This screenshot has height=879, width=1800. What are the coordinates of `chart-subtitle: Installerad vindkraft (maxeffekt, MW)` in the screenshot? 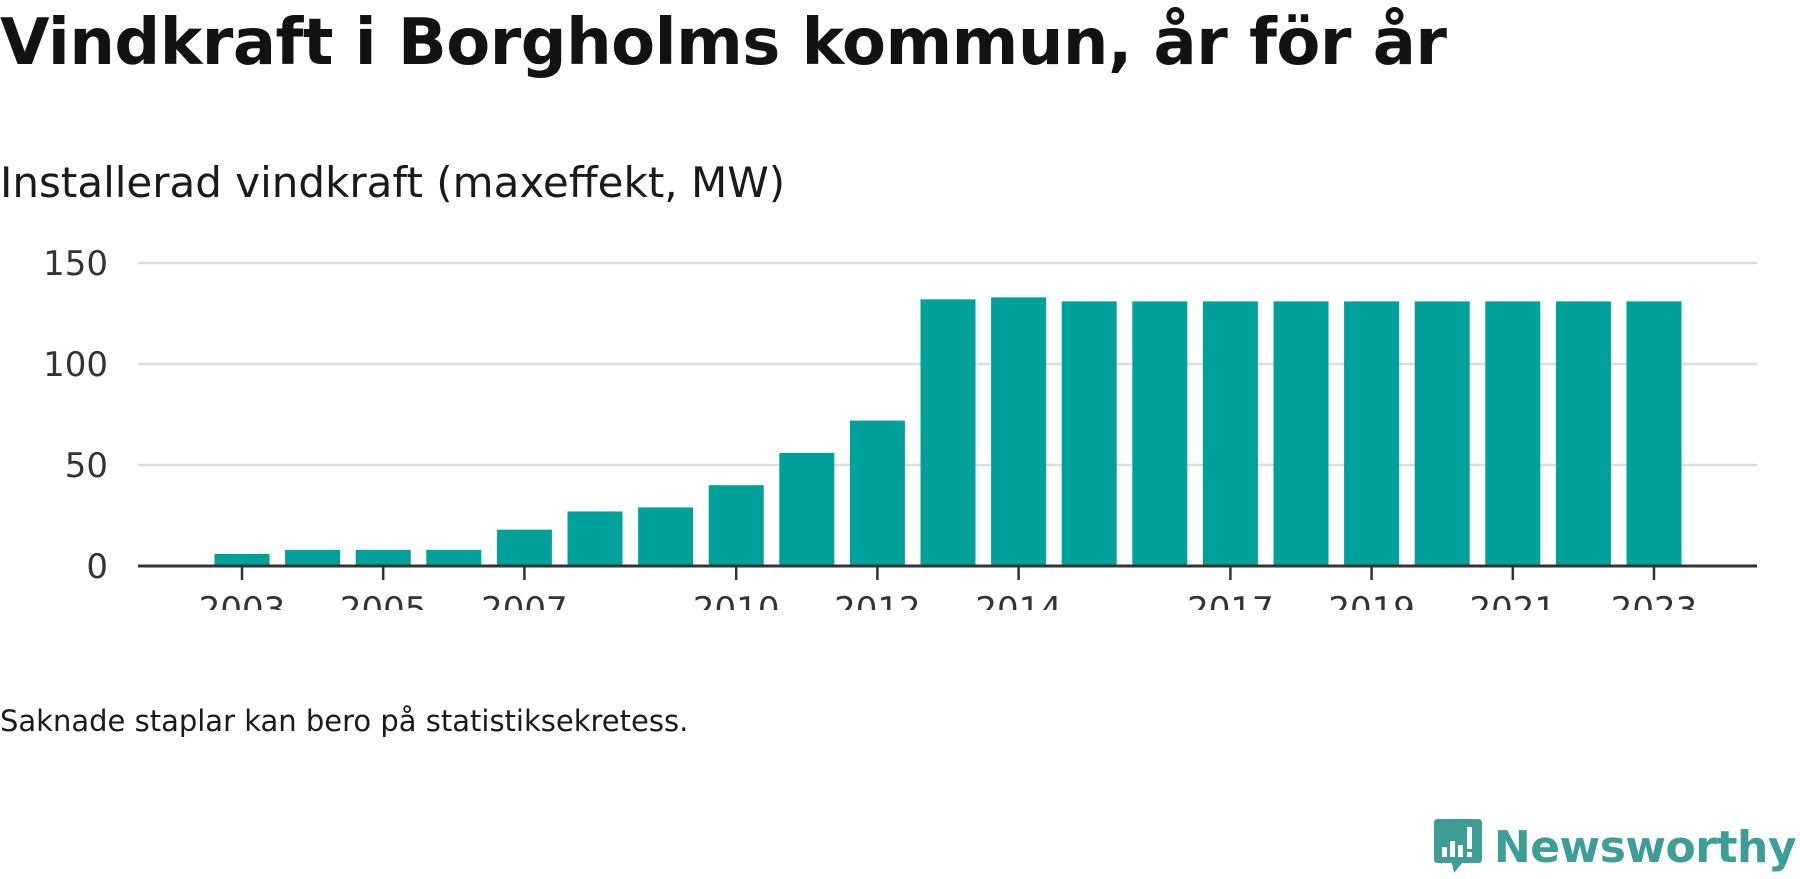 It's located at (393, 182).